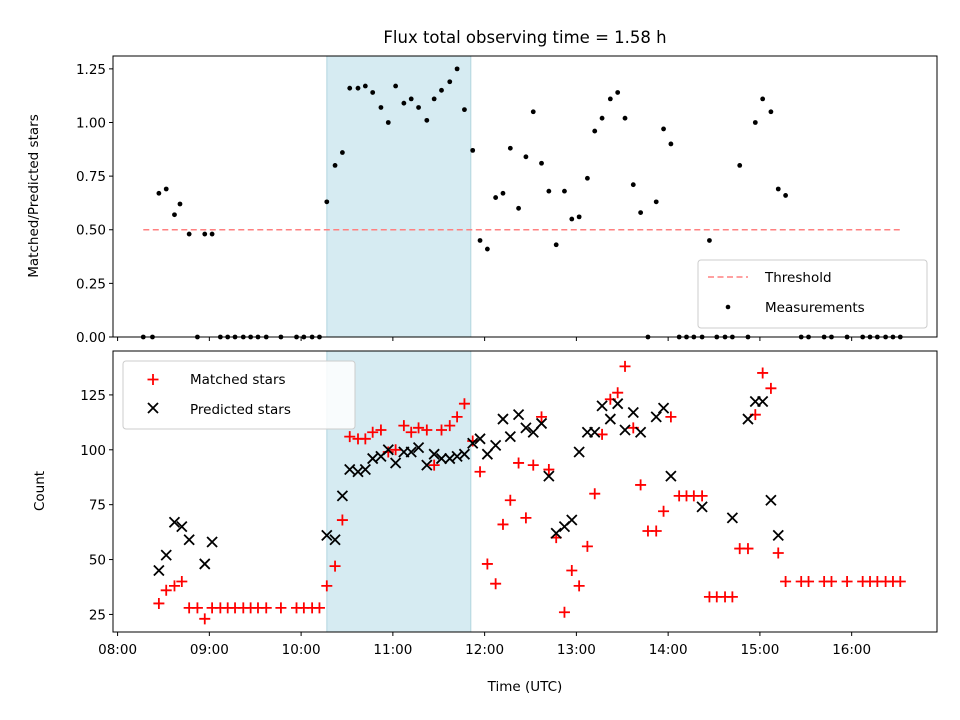 This screenshot has height=720, width=960. I want to click on x-tick-label: 11:00, so click(392, 650).